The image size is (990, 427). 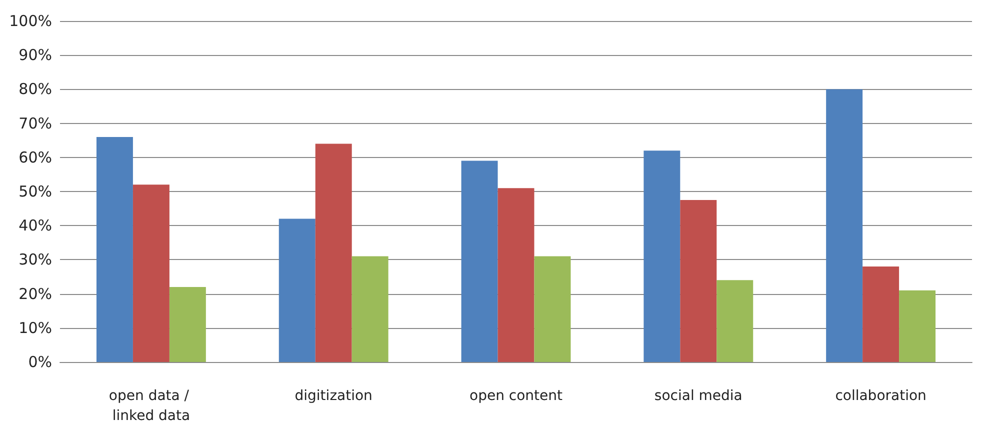 What do you see at coordinates (333, 396) in the screenshot?
I see `x-tick-label: digitization` at bounding box center [333, 396].